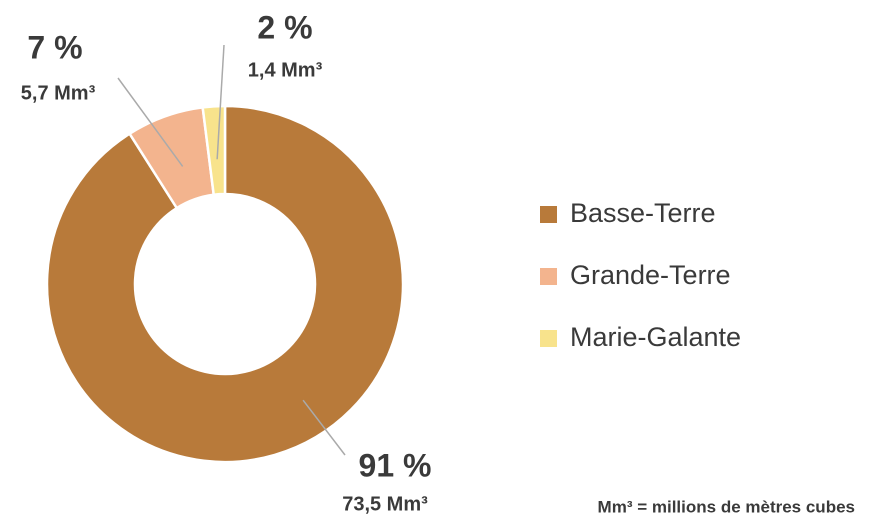 This screenshot has width=869, height=522. I want to click on value-label: 2 %, so click(284, 27).